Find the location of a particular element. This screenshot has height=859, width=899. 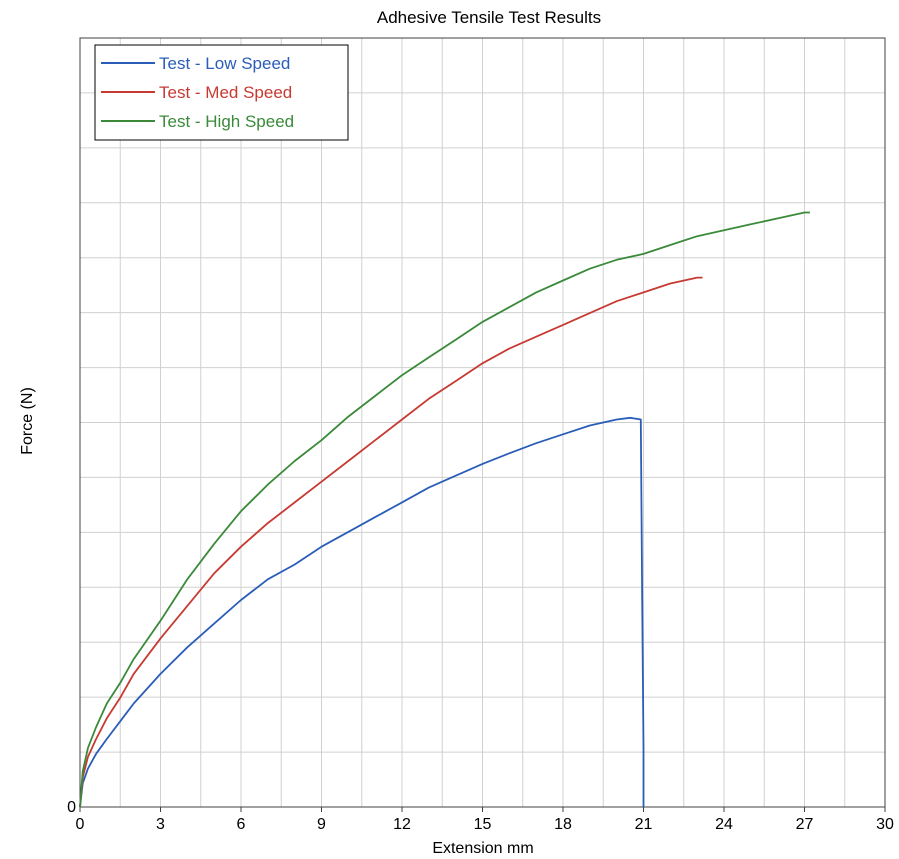

x-tick-label: 27 is located at coordinates (805, 824).